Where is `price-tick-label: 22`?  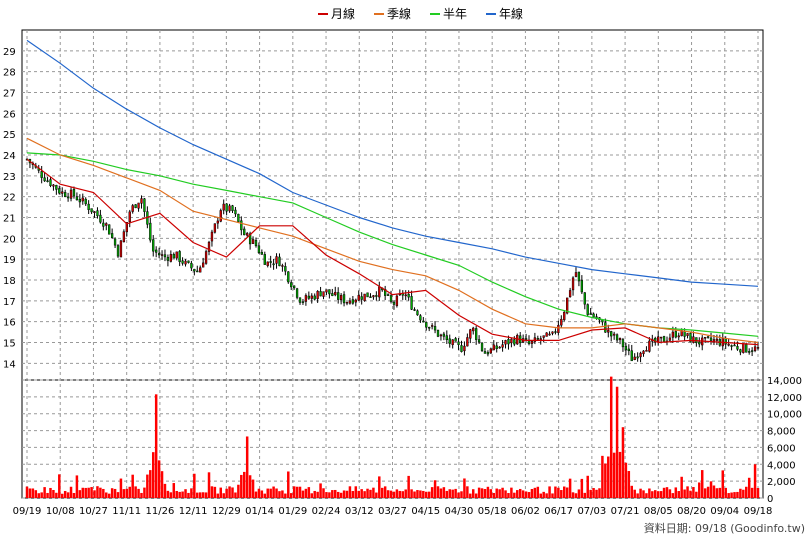
price-tick-label: 22 is located at coordinates (9, 198).